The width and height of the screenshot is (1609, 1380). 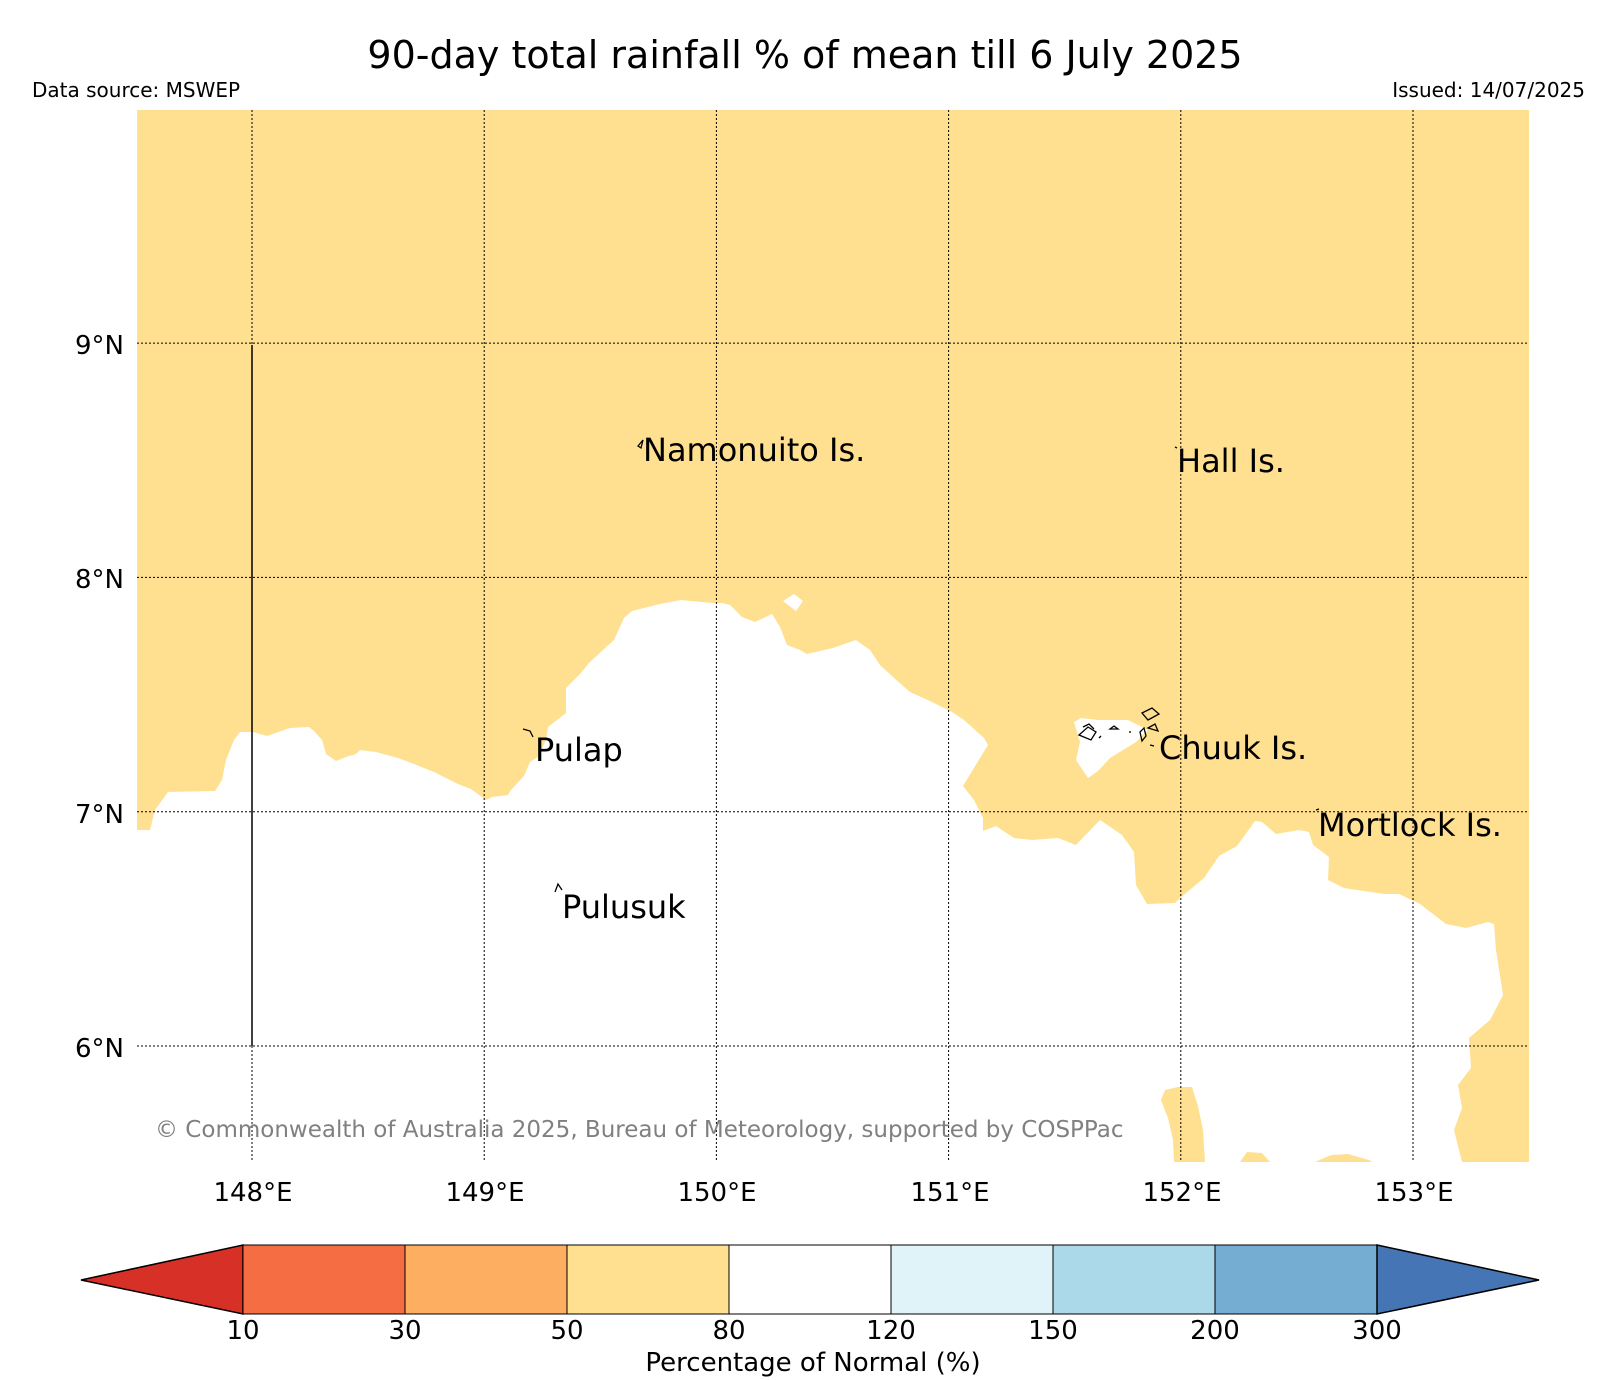 I want to click on chuuk-lagoon-outline, so click(x=1150, y=714).